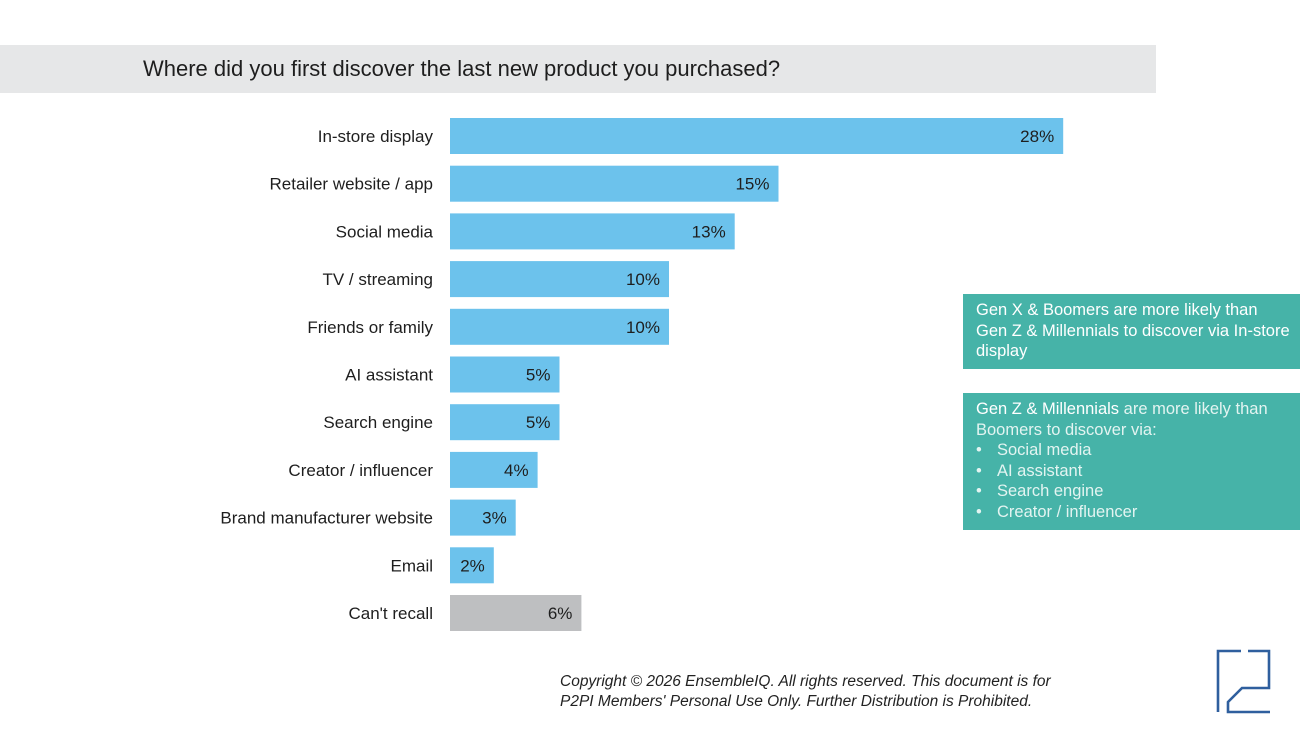  What do you see at coordinates (709, 231) in the screenshot?
I see `data-label: 13%` at bounding box center [709, 231].